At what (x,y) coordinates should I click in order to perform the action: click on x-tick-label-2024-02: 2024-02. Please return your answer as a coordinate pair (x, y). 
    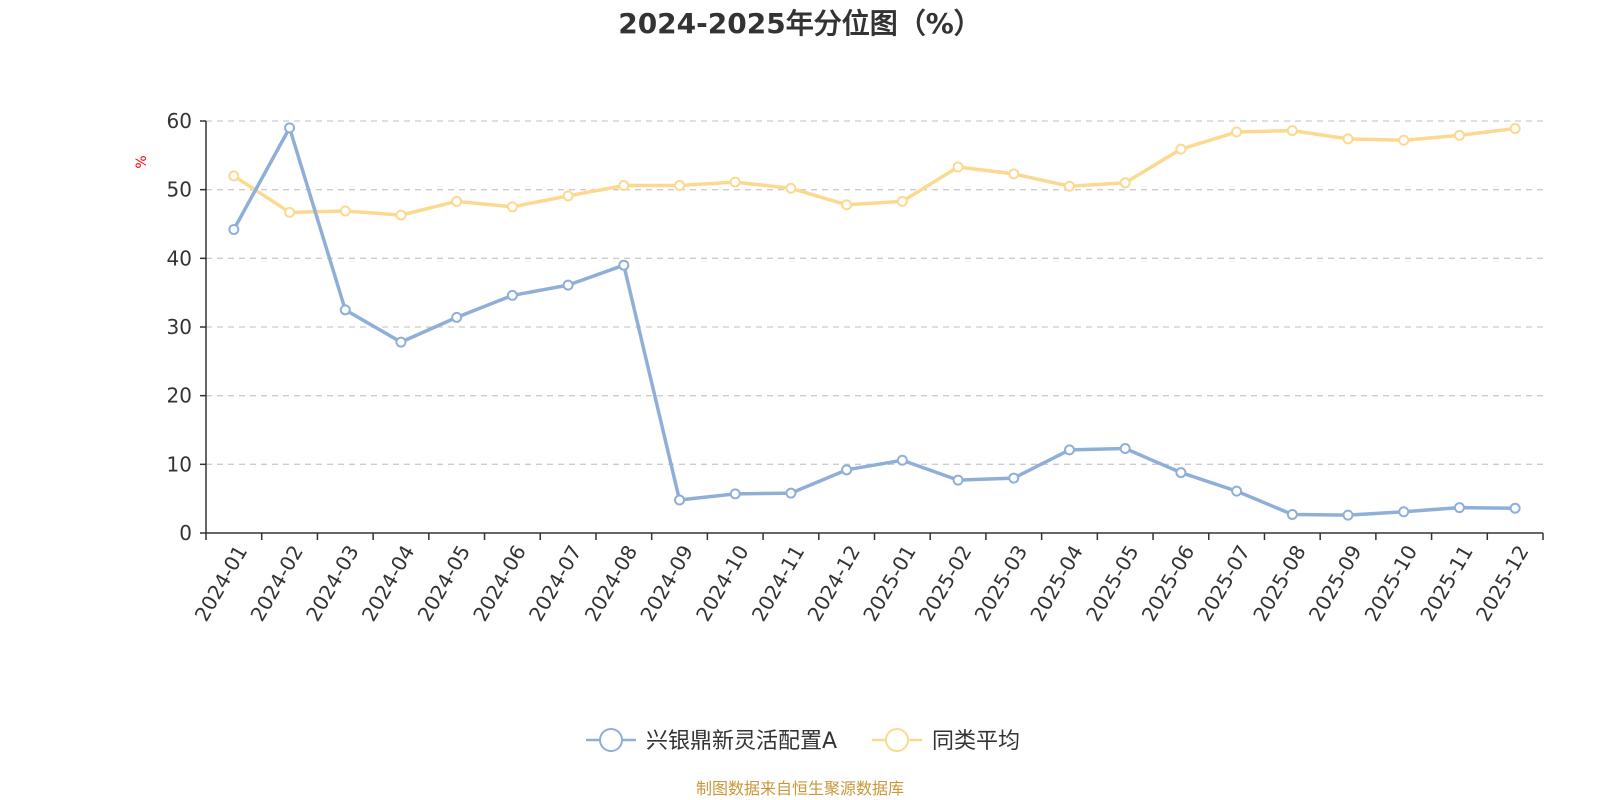
    Looking at the image, I should click on (276, 583).